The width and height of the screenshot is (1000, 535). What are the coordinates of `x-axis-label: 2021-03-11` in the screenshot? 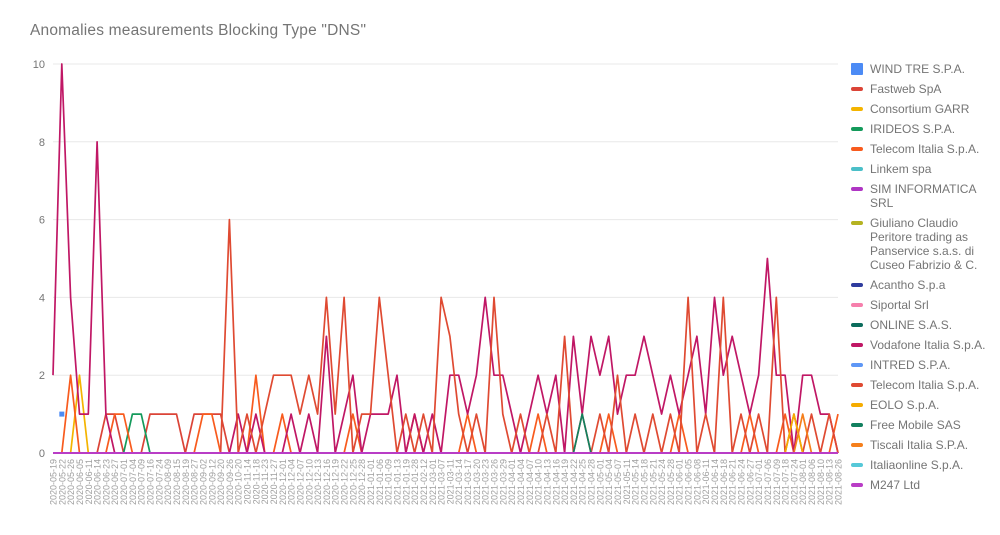 It's located at (450, 481).